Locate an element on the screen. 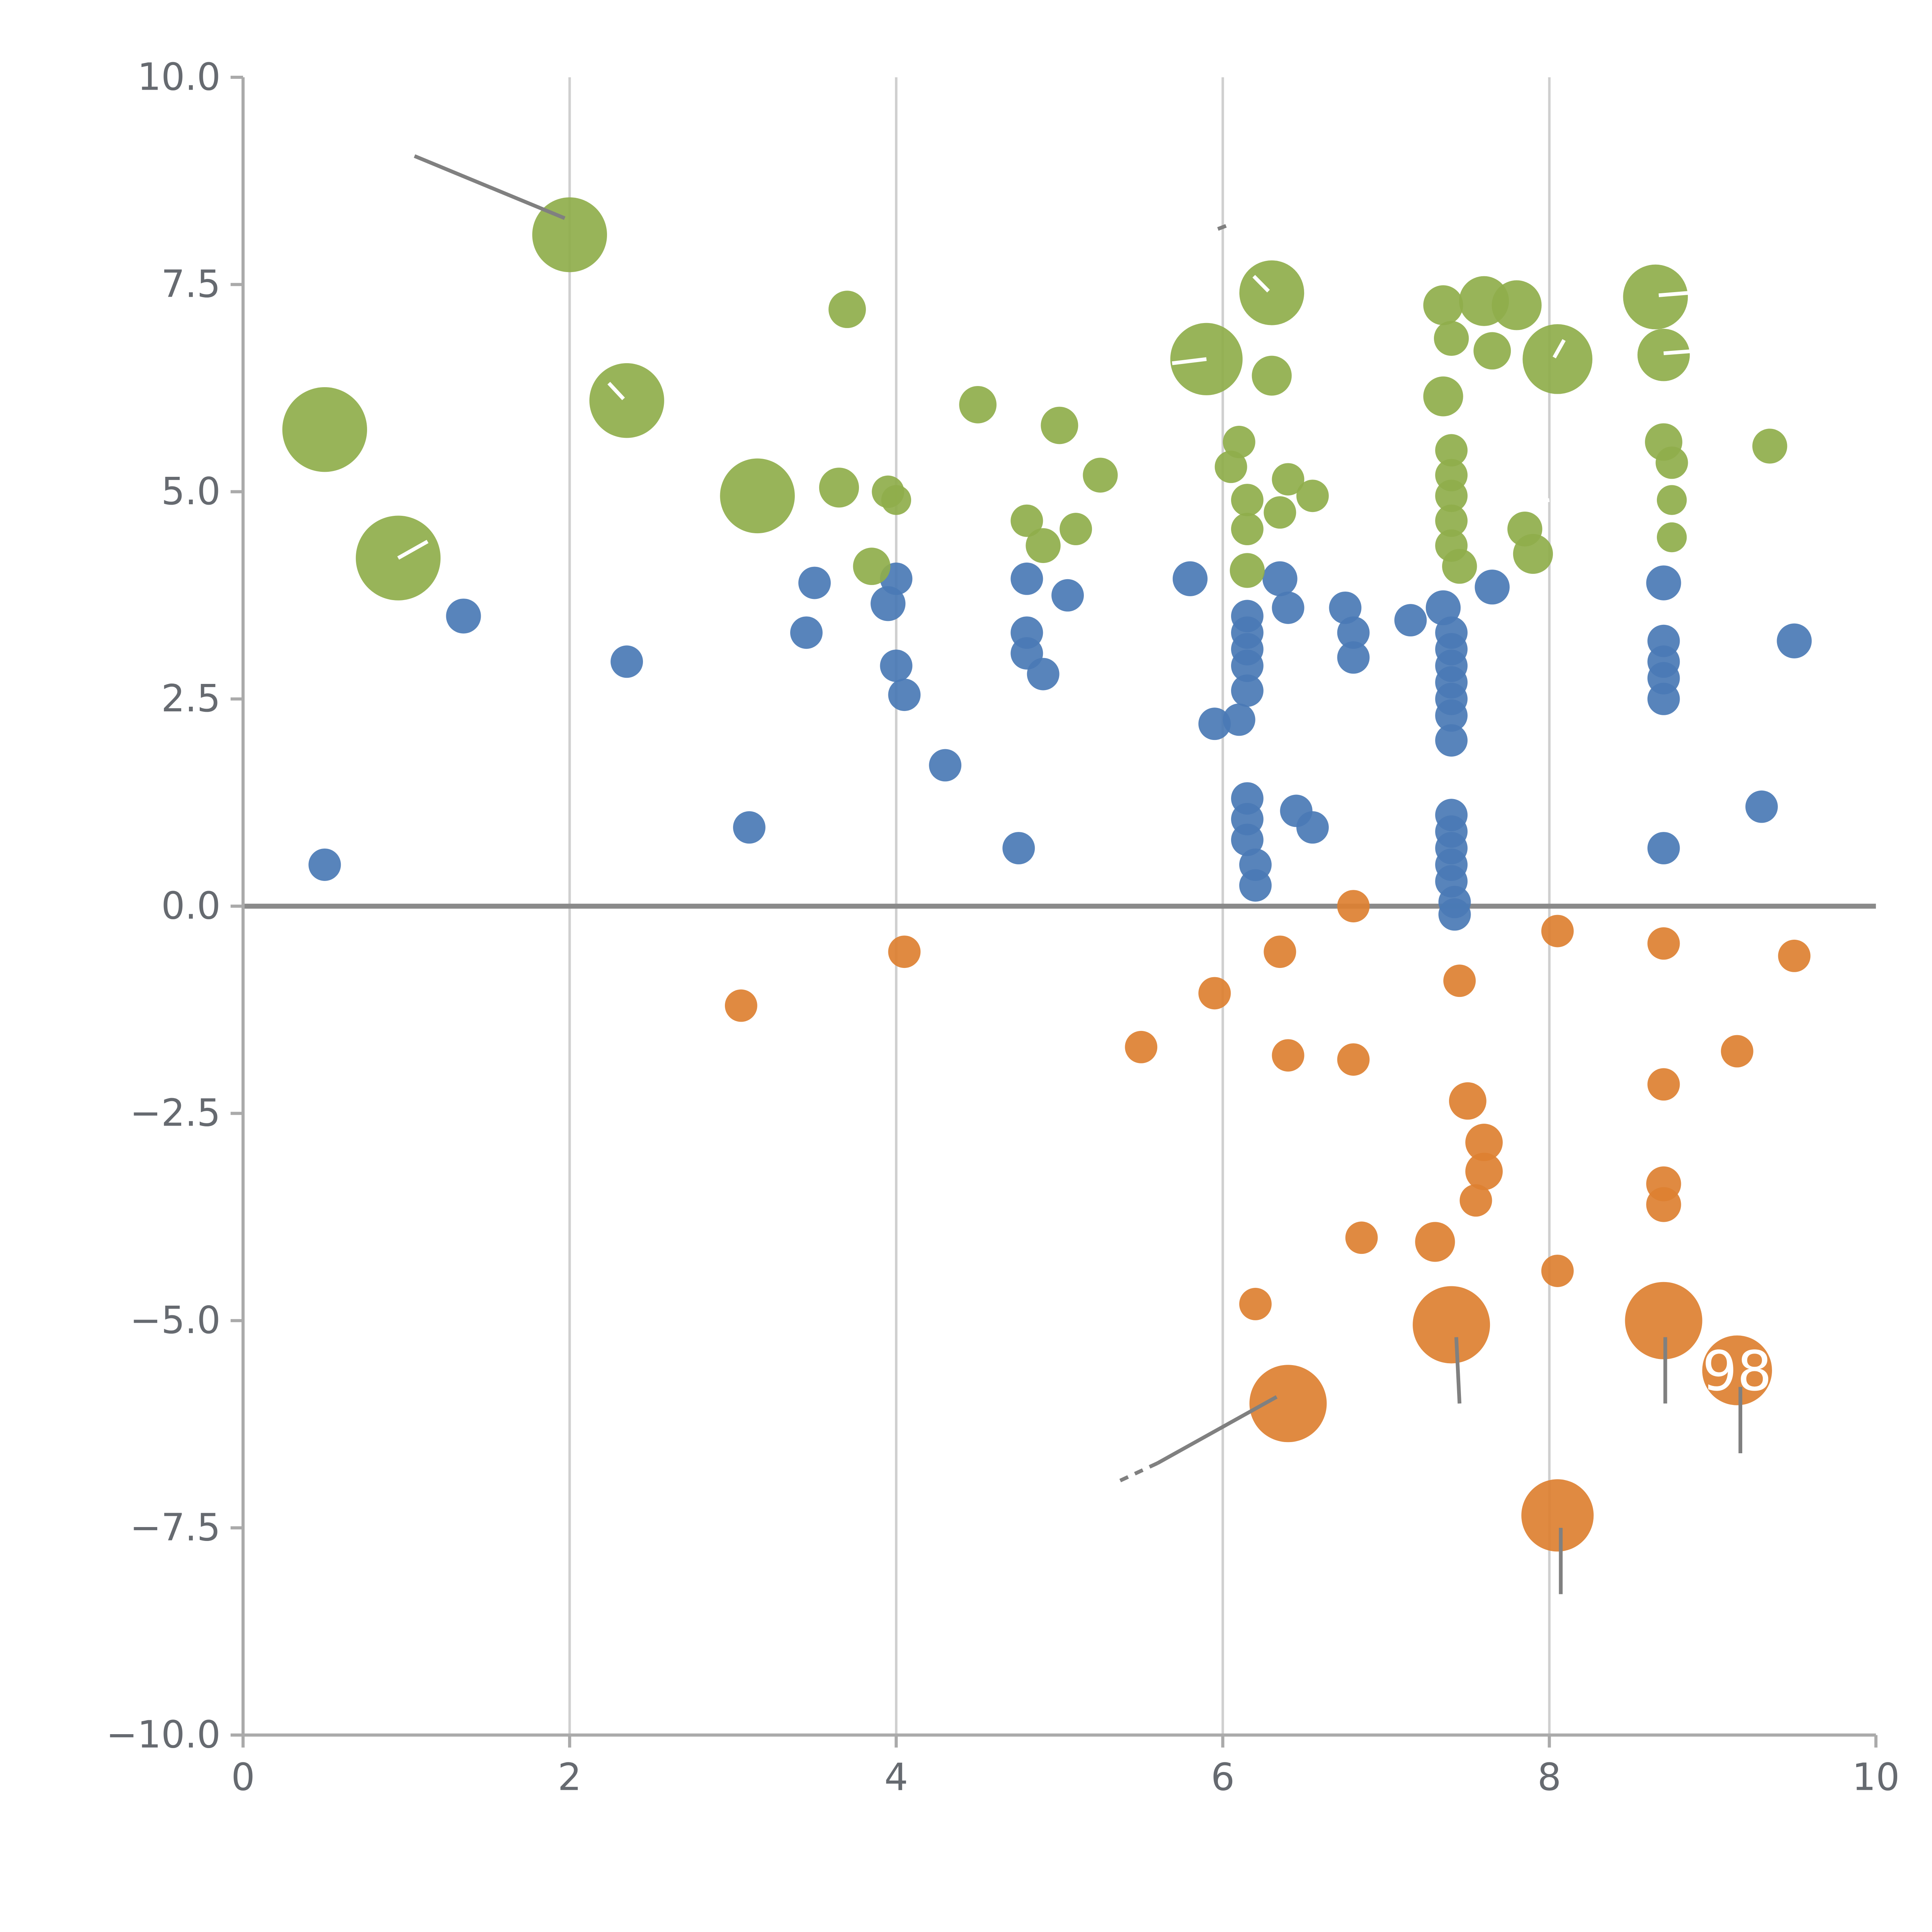 This screenshot has height=1932, width=1932. x-tick-label: 0 is located at coordinates (243, 1777).